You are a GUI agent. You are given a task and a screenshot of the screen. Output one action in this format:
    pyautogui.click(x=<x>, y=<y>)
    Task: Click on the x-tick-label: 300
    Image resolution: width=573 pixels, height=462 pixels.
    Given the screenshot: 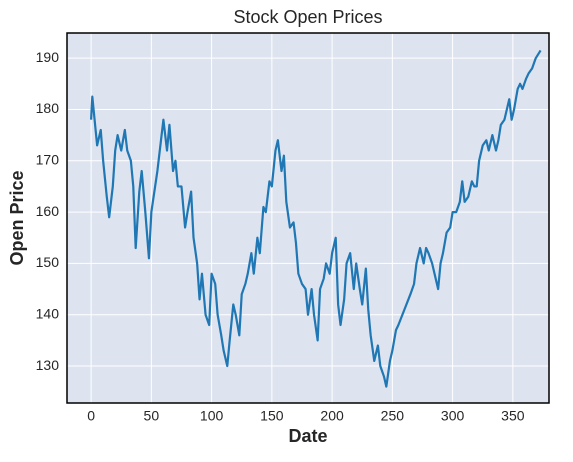 What is the action you would take?
    pyautogui.click(x=453, y=416)
    